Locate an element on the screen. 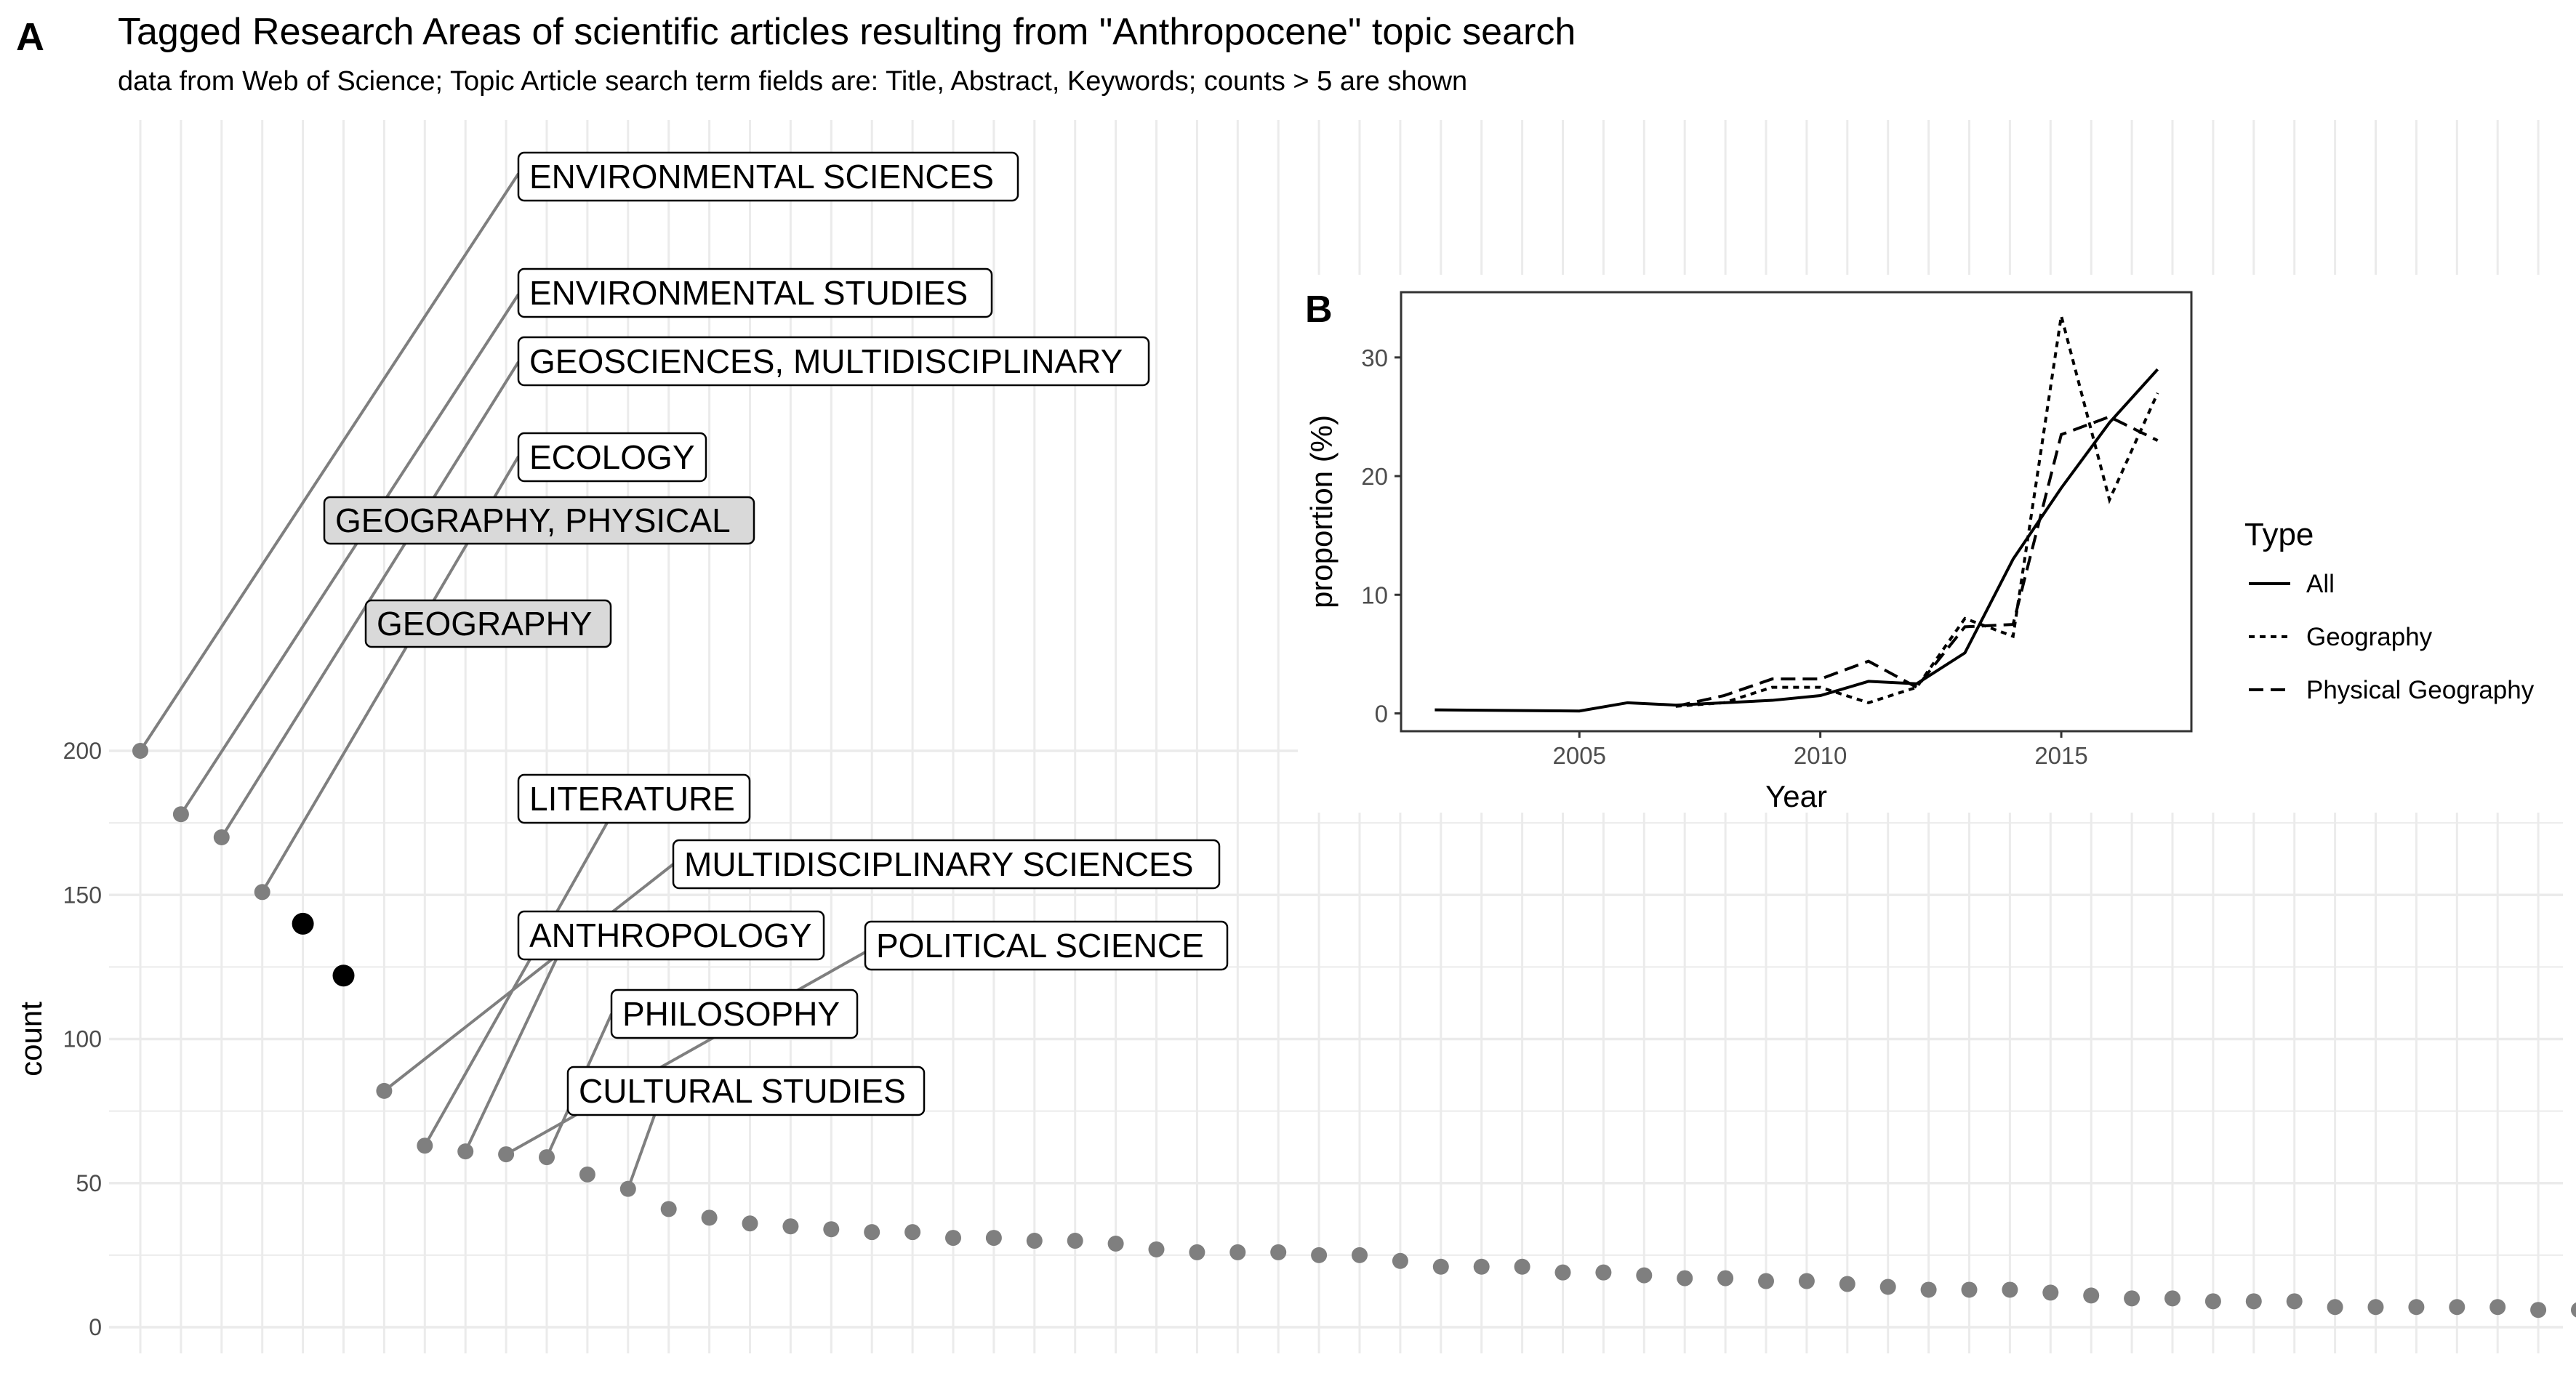 The height and width of the screenshot is (1373, 2576). point-label: ECOLOGY is located at coordinates (612, 457).